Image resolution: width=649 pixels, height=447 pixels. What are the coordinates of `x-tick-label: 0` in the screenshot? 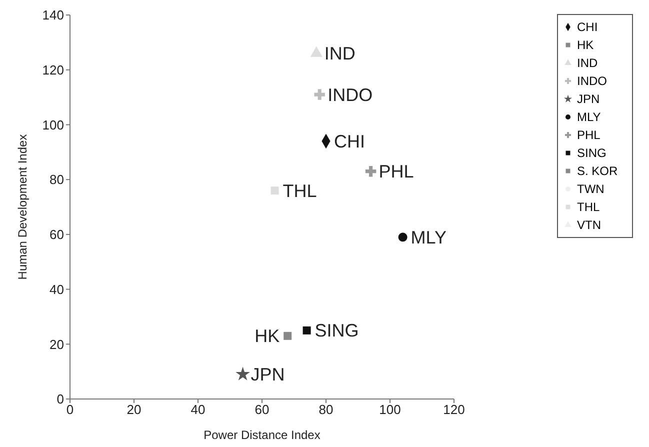 It's located at (70, 410).